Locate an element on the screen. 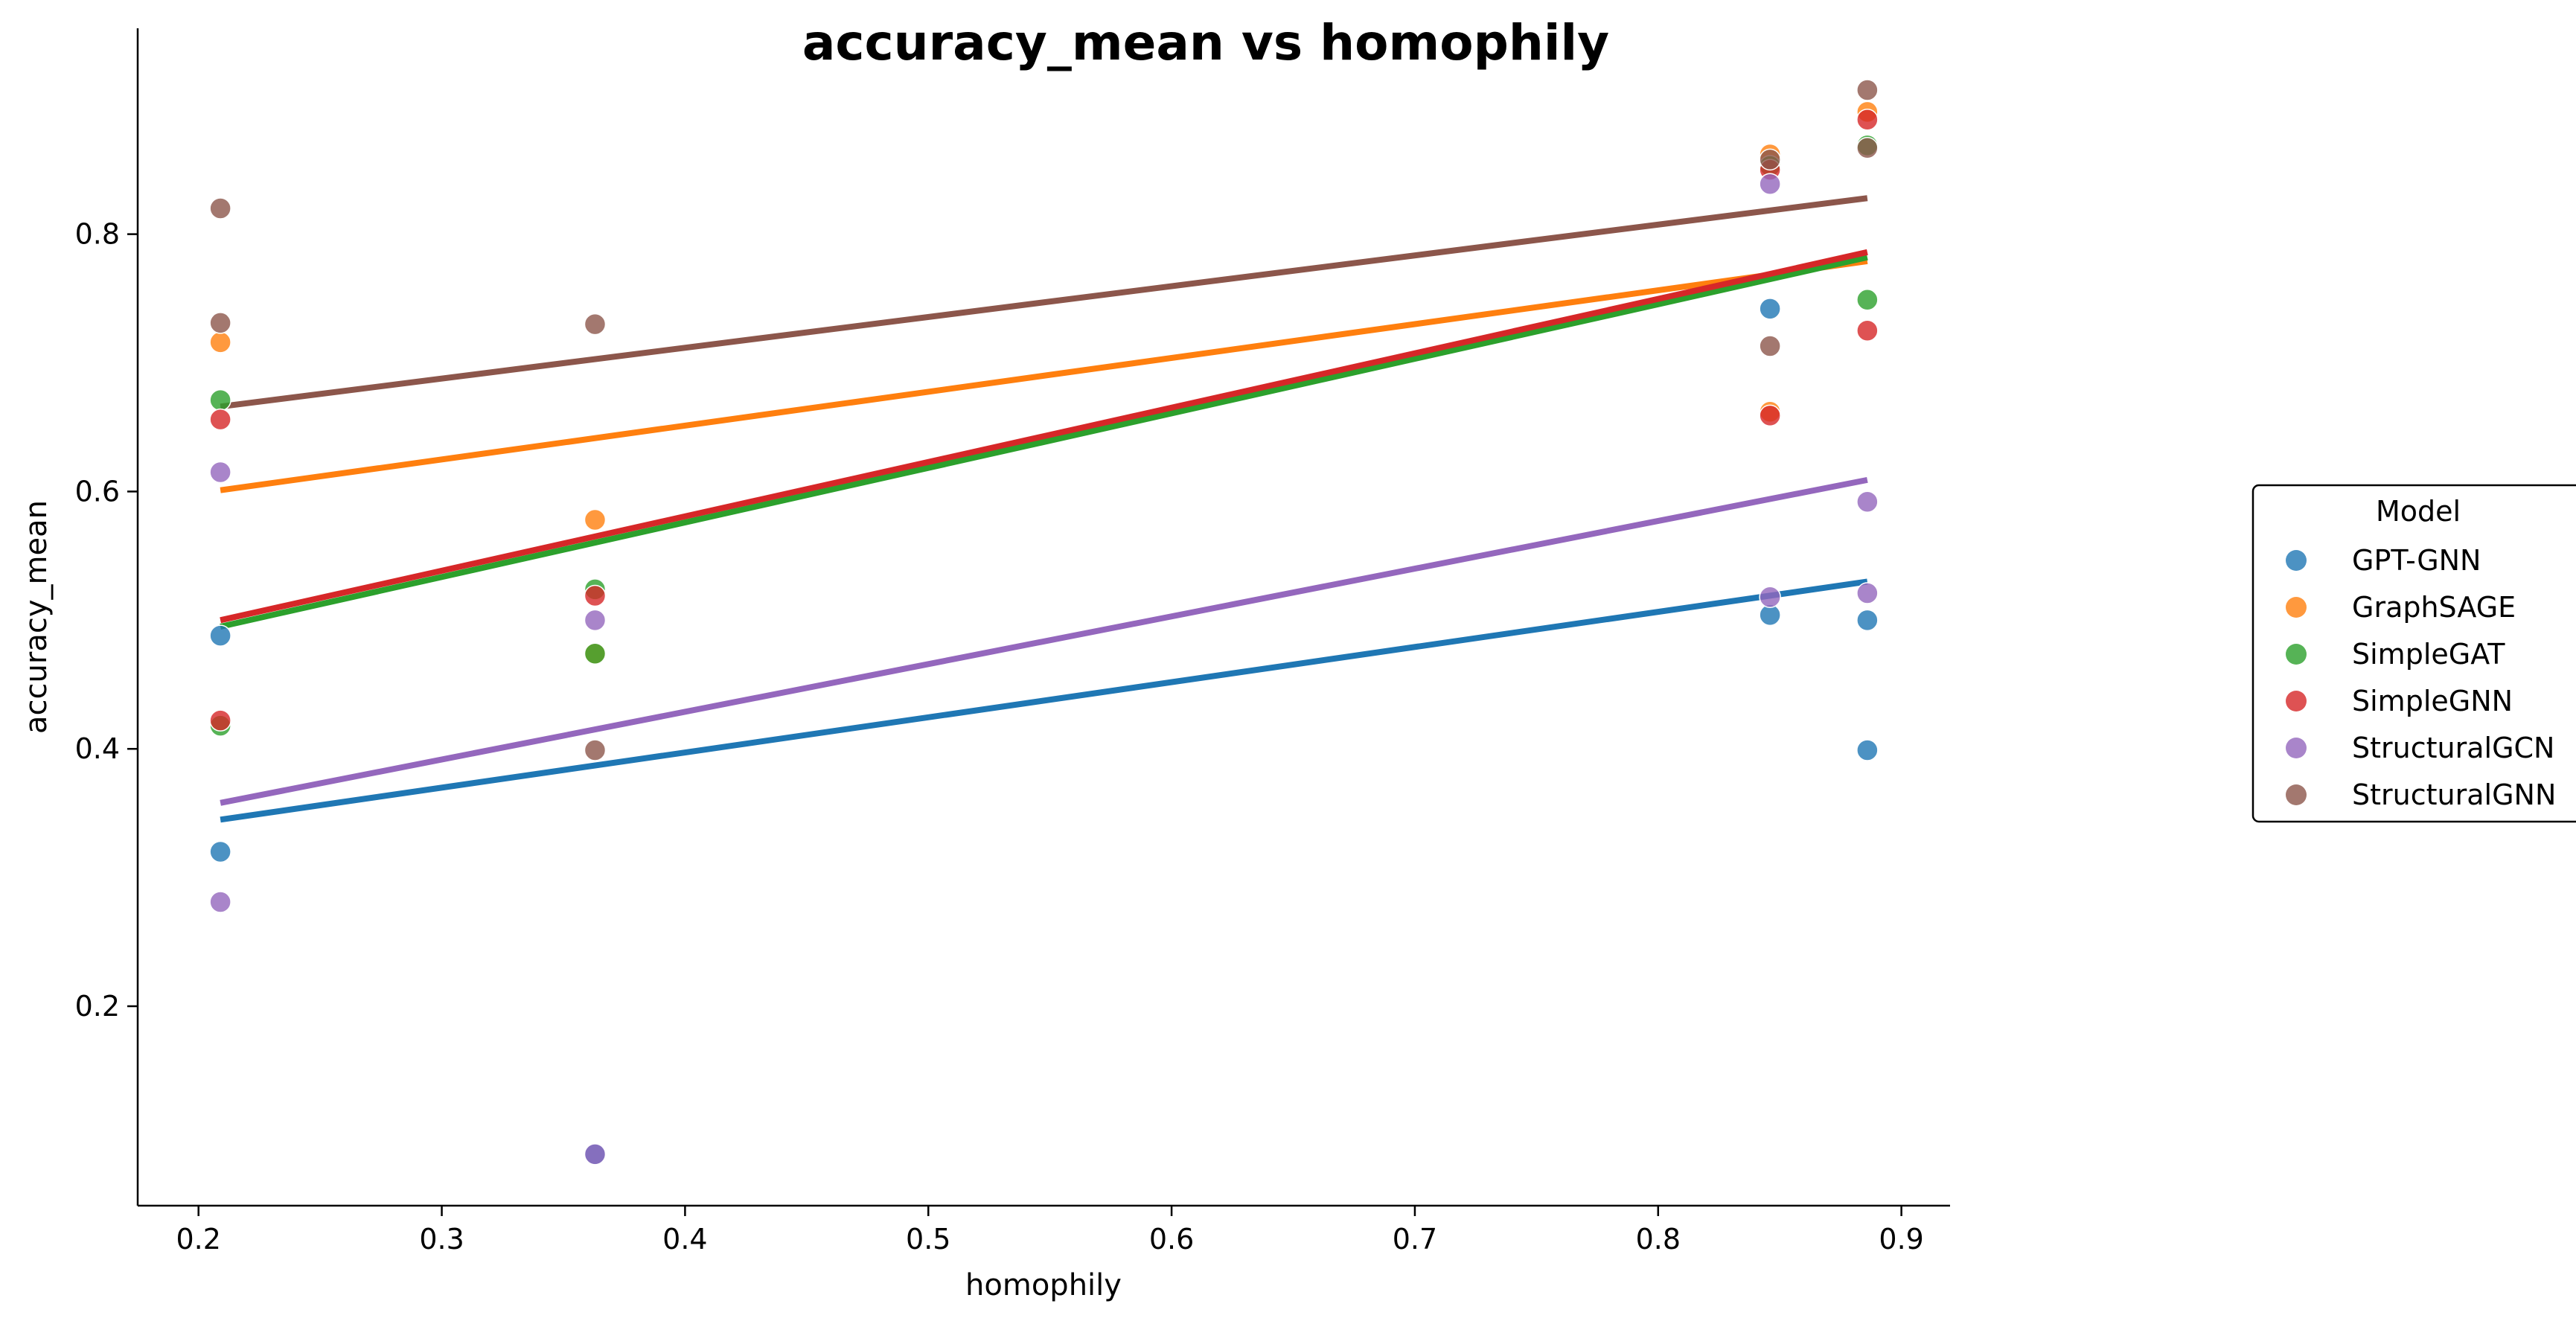  x-tick-label: 0.2 is located at coordinates (198, 1240).